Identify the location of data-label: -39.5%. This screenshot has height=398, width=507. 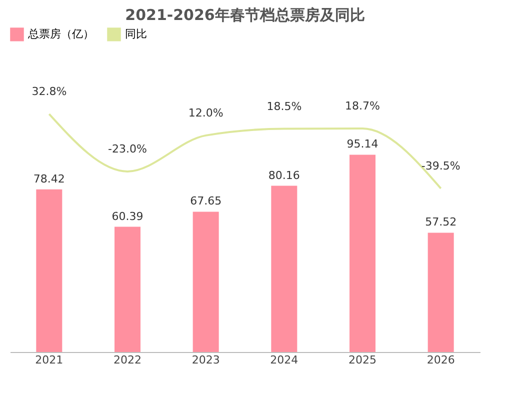
(440, 165).